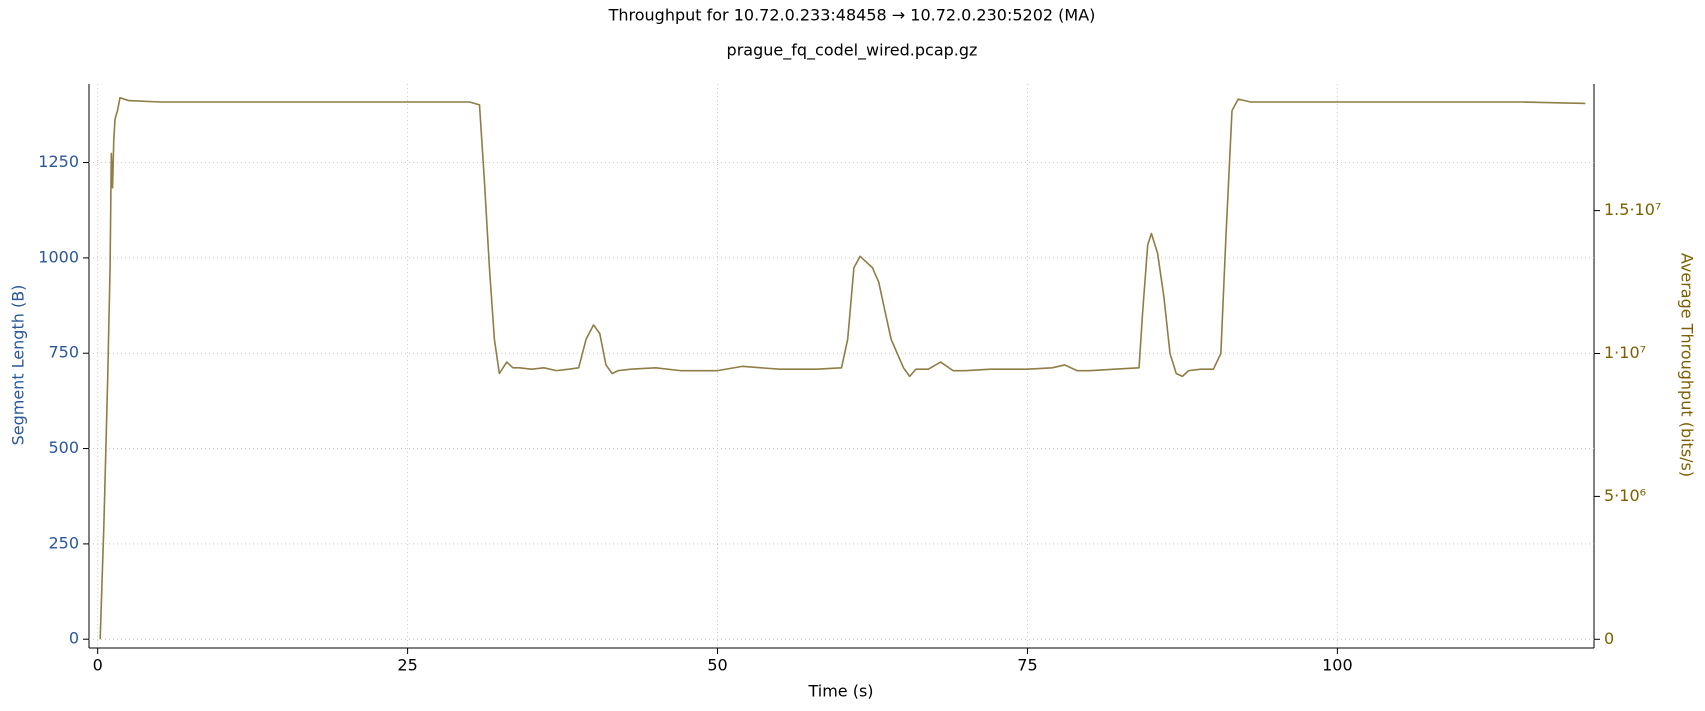 This screenshot has height=711, width=1705. Describe the element at coordinates (1609, 638) in the screenshot. I see `y2-tick-label: 0` at that location.